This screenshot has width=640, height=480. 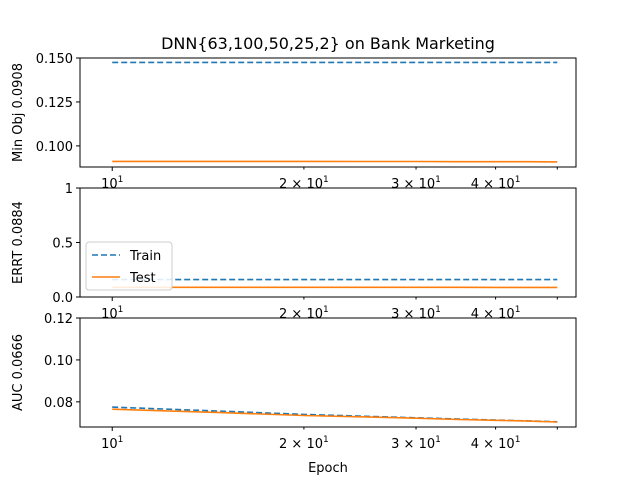 What do you see at coordinates (112, 443) in the screenshot?
I see `x-tick-label: 101` at bounding box center [112, 443].